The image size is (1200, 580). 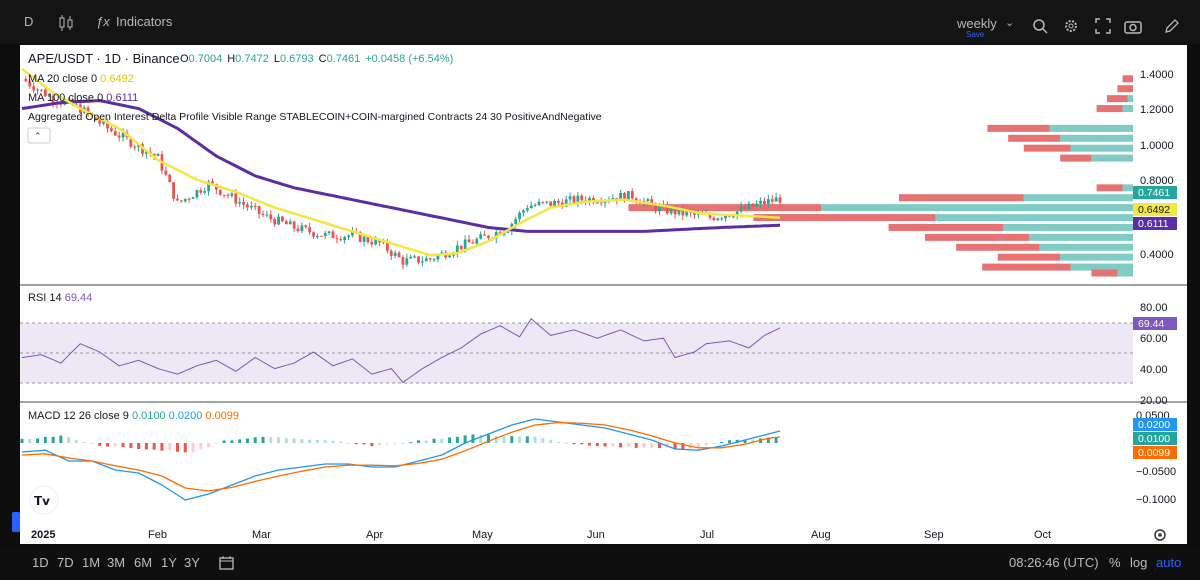 What do you see at coordinates (65, 562) in the screenshot?
I see `range-button-7d: 7D` at bounding box center [65, 562].